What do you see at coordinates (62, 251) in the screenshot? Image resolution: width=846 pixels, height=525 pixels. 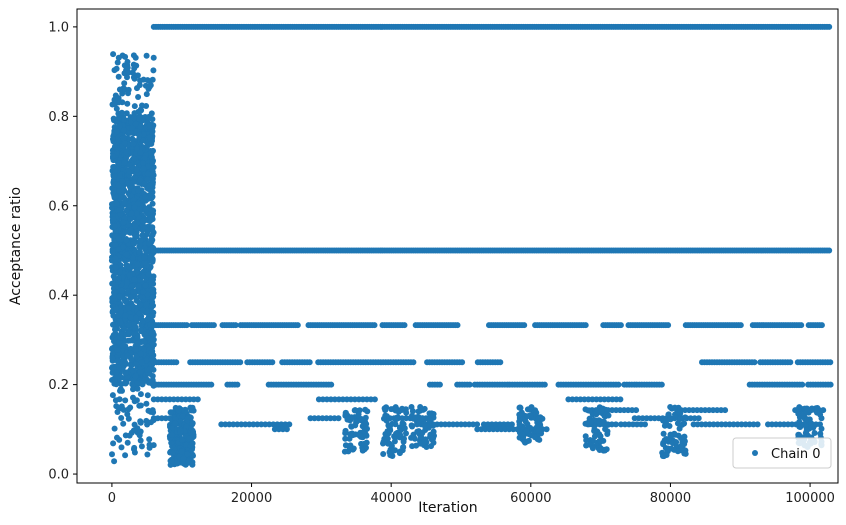 I see `y-axis: 0.0 0.2 0.4 0.6 0.8 1.0` at bounding box center [62, 251].